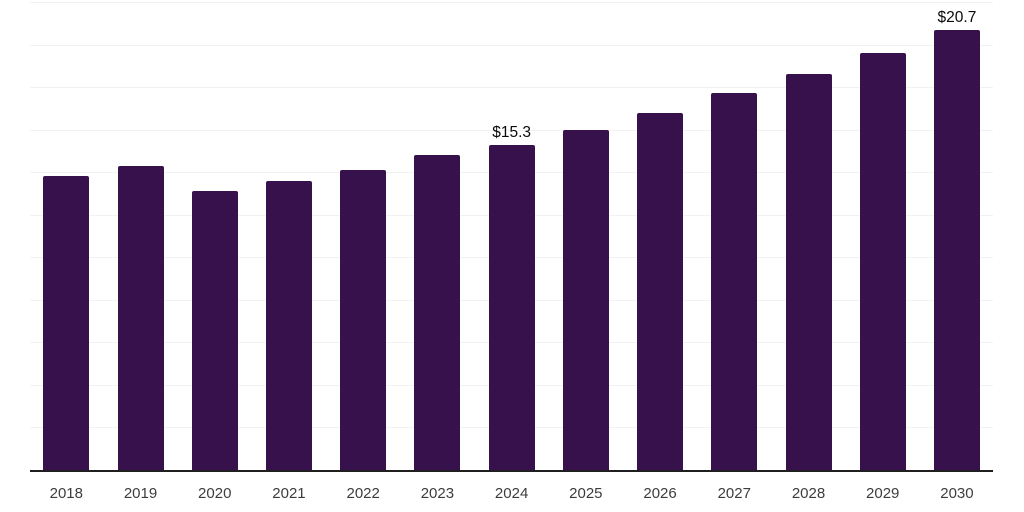  Describe the element at coordinates (808, 493) in the screenshot. I see `x-tick-2028: 2028` at that location.